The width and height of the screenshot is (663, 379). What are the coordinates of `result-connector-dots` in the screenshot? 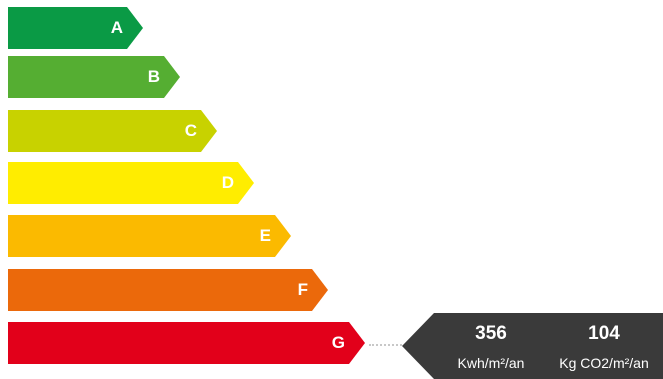 It's located at (389, 345).